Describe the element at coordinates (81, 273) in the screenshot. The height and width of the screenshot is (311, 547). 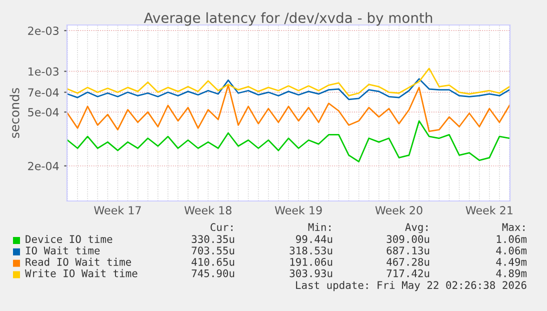
I see `legend-label: Write IO Wait time` at that location.